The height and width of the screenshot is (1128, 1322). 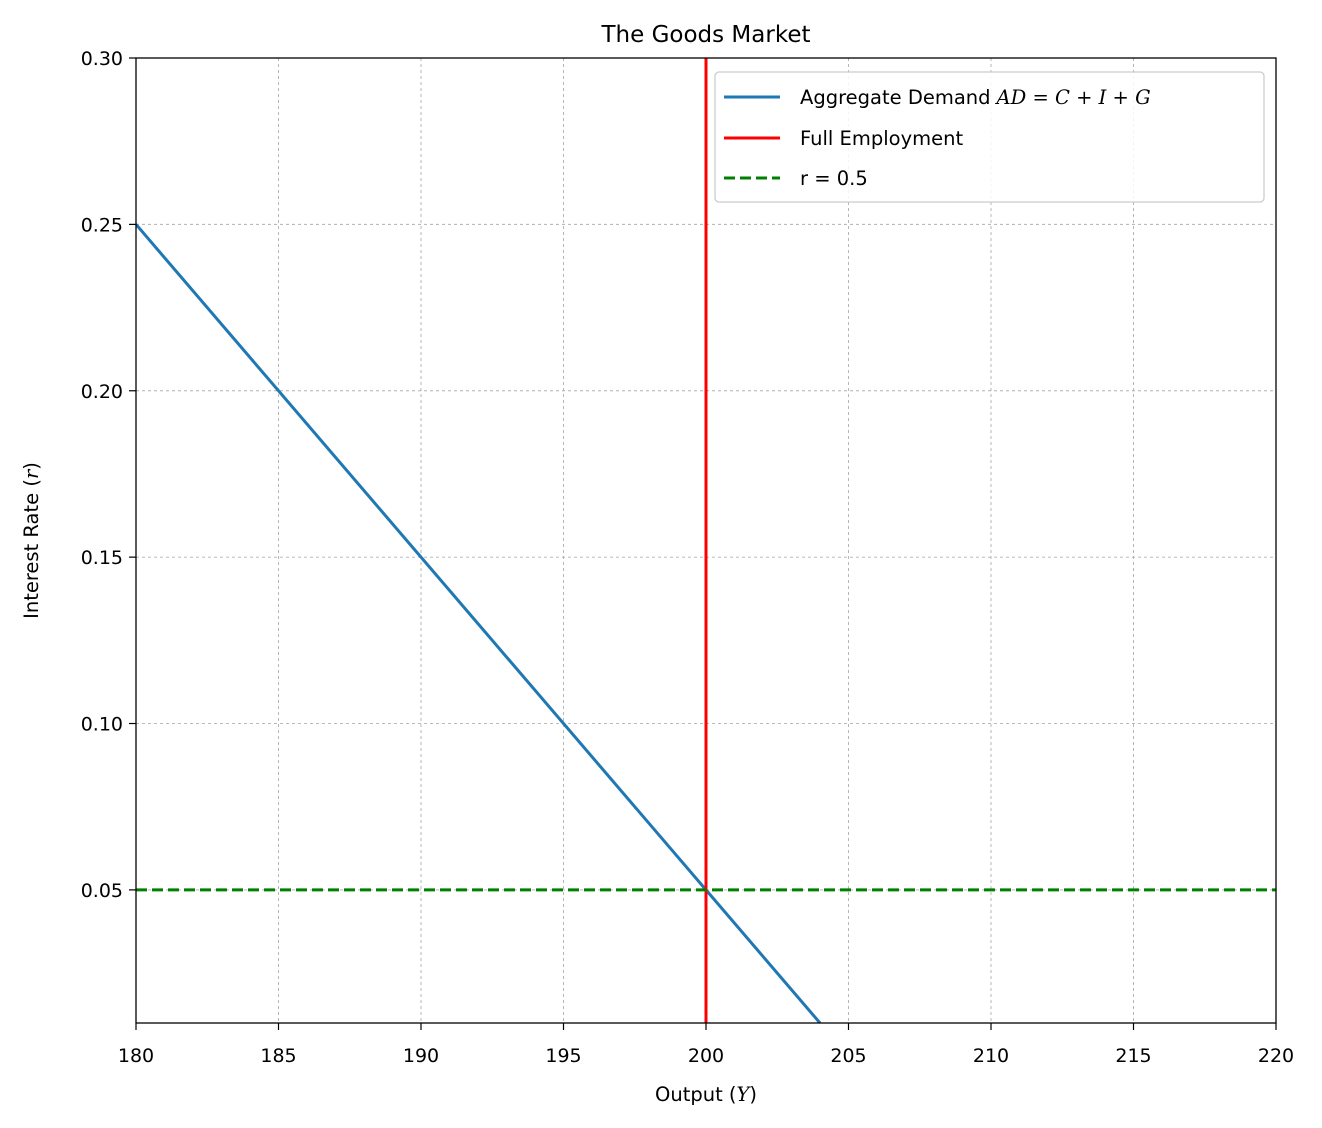 What do you see at coordinates (102, 891) in the screenshot?
I see `y-tick-label: 0.05` at bounding box center [102, 891].